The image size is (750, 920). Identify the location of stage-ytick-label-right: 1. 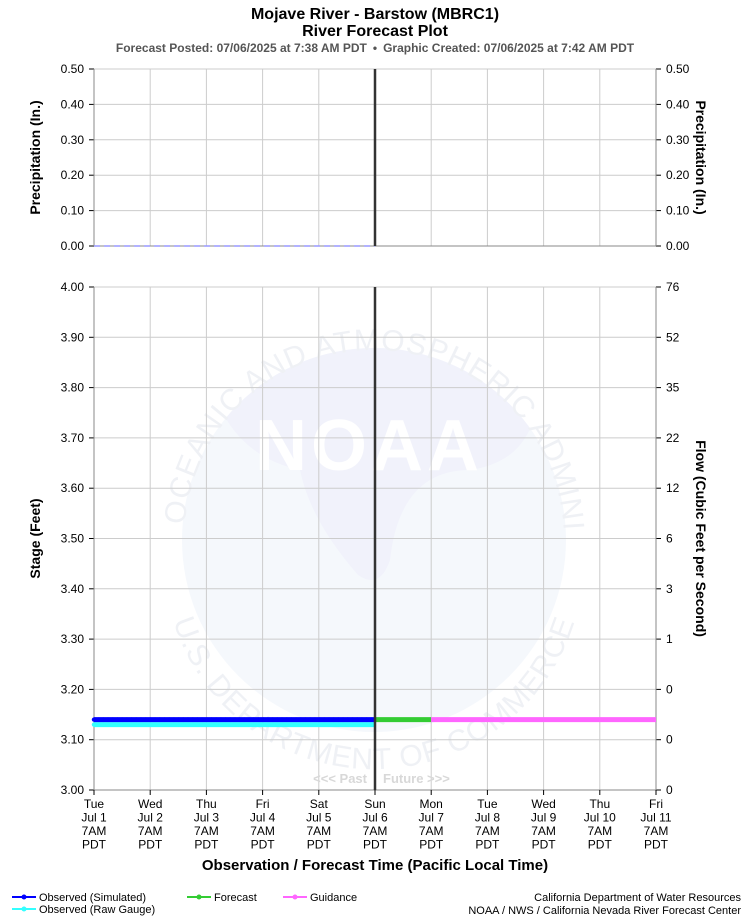
(669, 639).